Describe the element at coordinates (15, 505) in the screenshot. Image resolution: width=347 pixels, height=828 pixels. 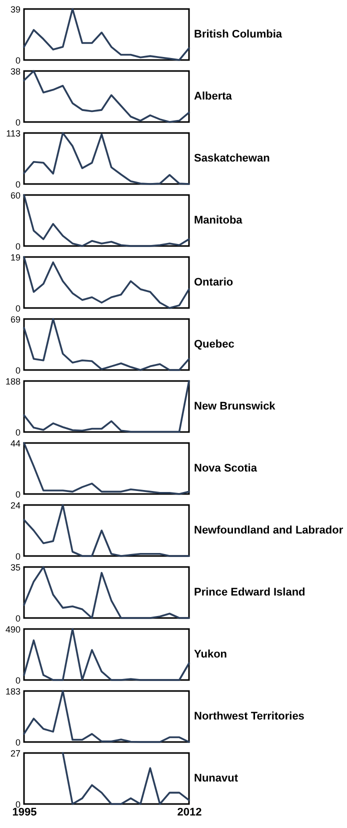
I see `y-tick-label: 24` at that location.